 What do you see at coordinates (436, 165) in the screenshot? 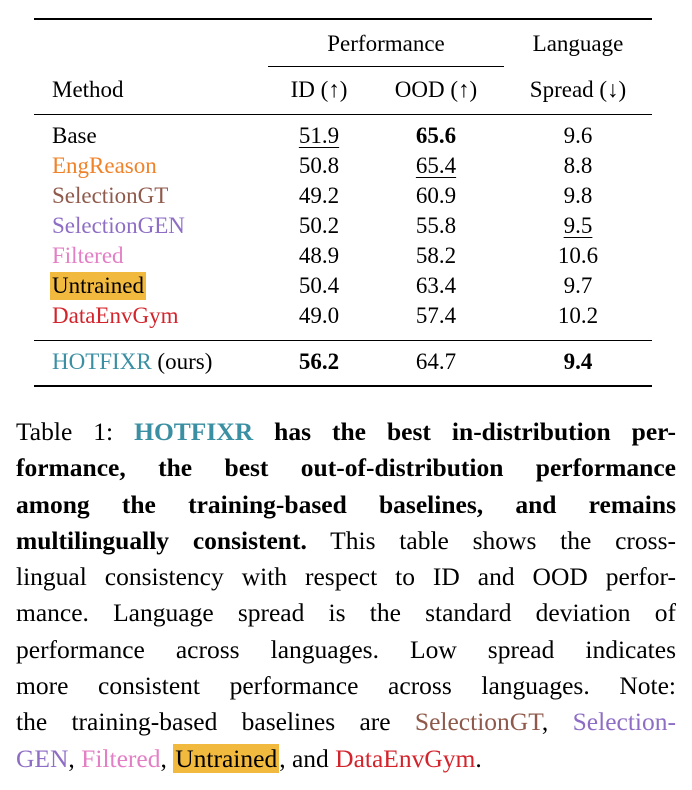
I see `ood-cell: 65.4` at bounding box center [436, 165].